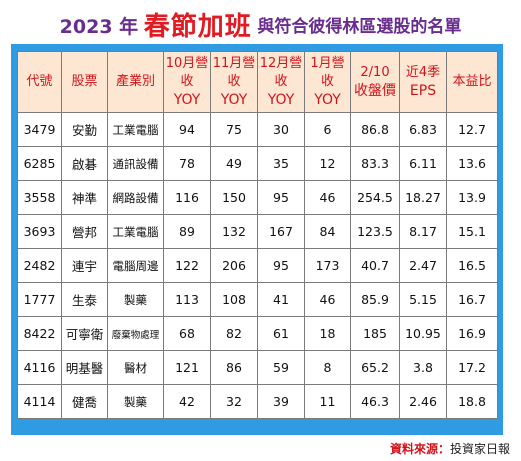 Image resolution: width=521 pixels, height=461 pixels. What do you see at coordinates (260, 24) in the screenshot?
I see `page-title: 2023 年 春節加班 與符合彼得林區選股的名單` at bounding box center [260, 24].